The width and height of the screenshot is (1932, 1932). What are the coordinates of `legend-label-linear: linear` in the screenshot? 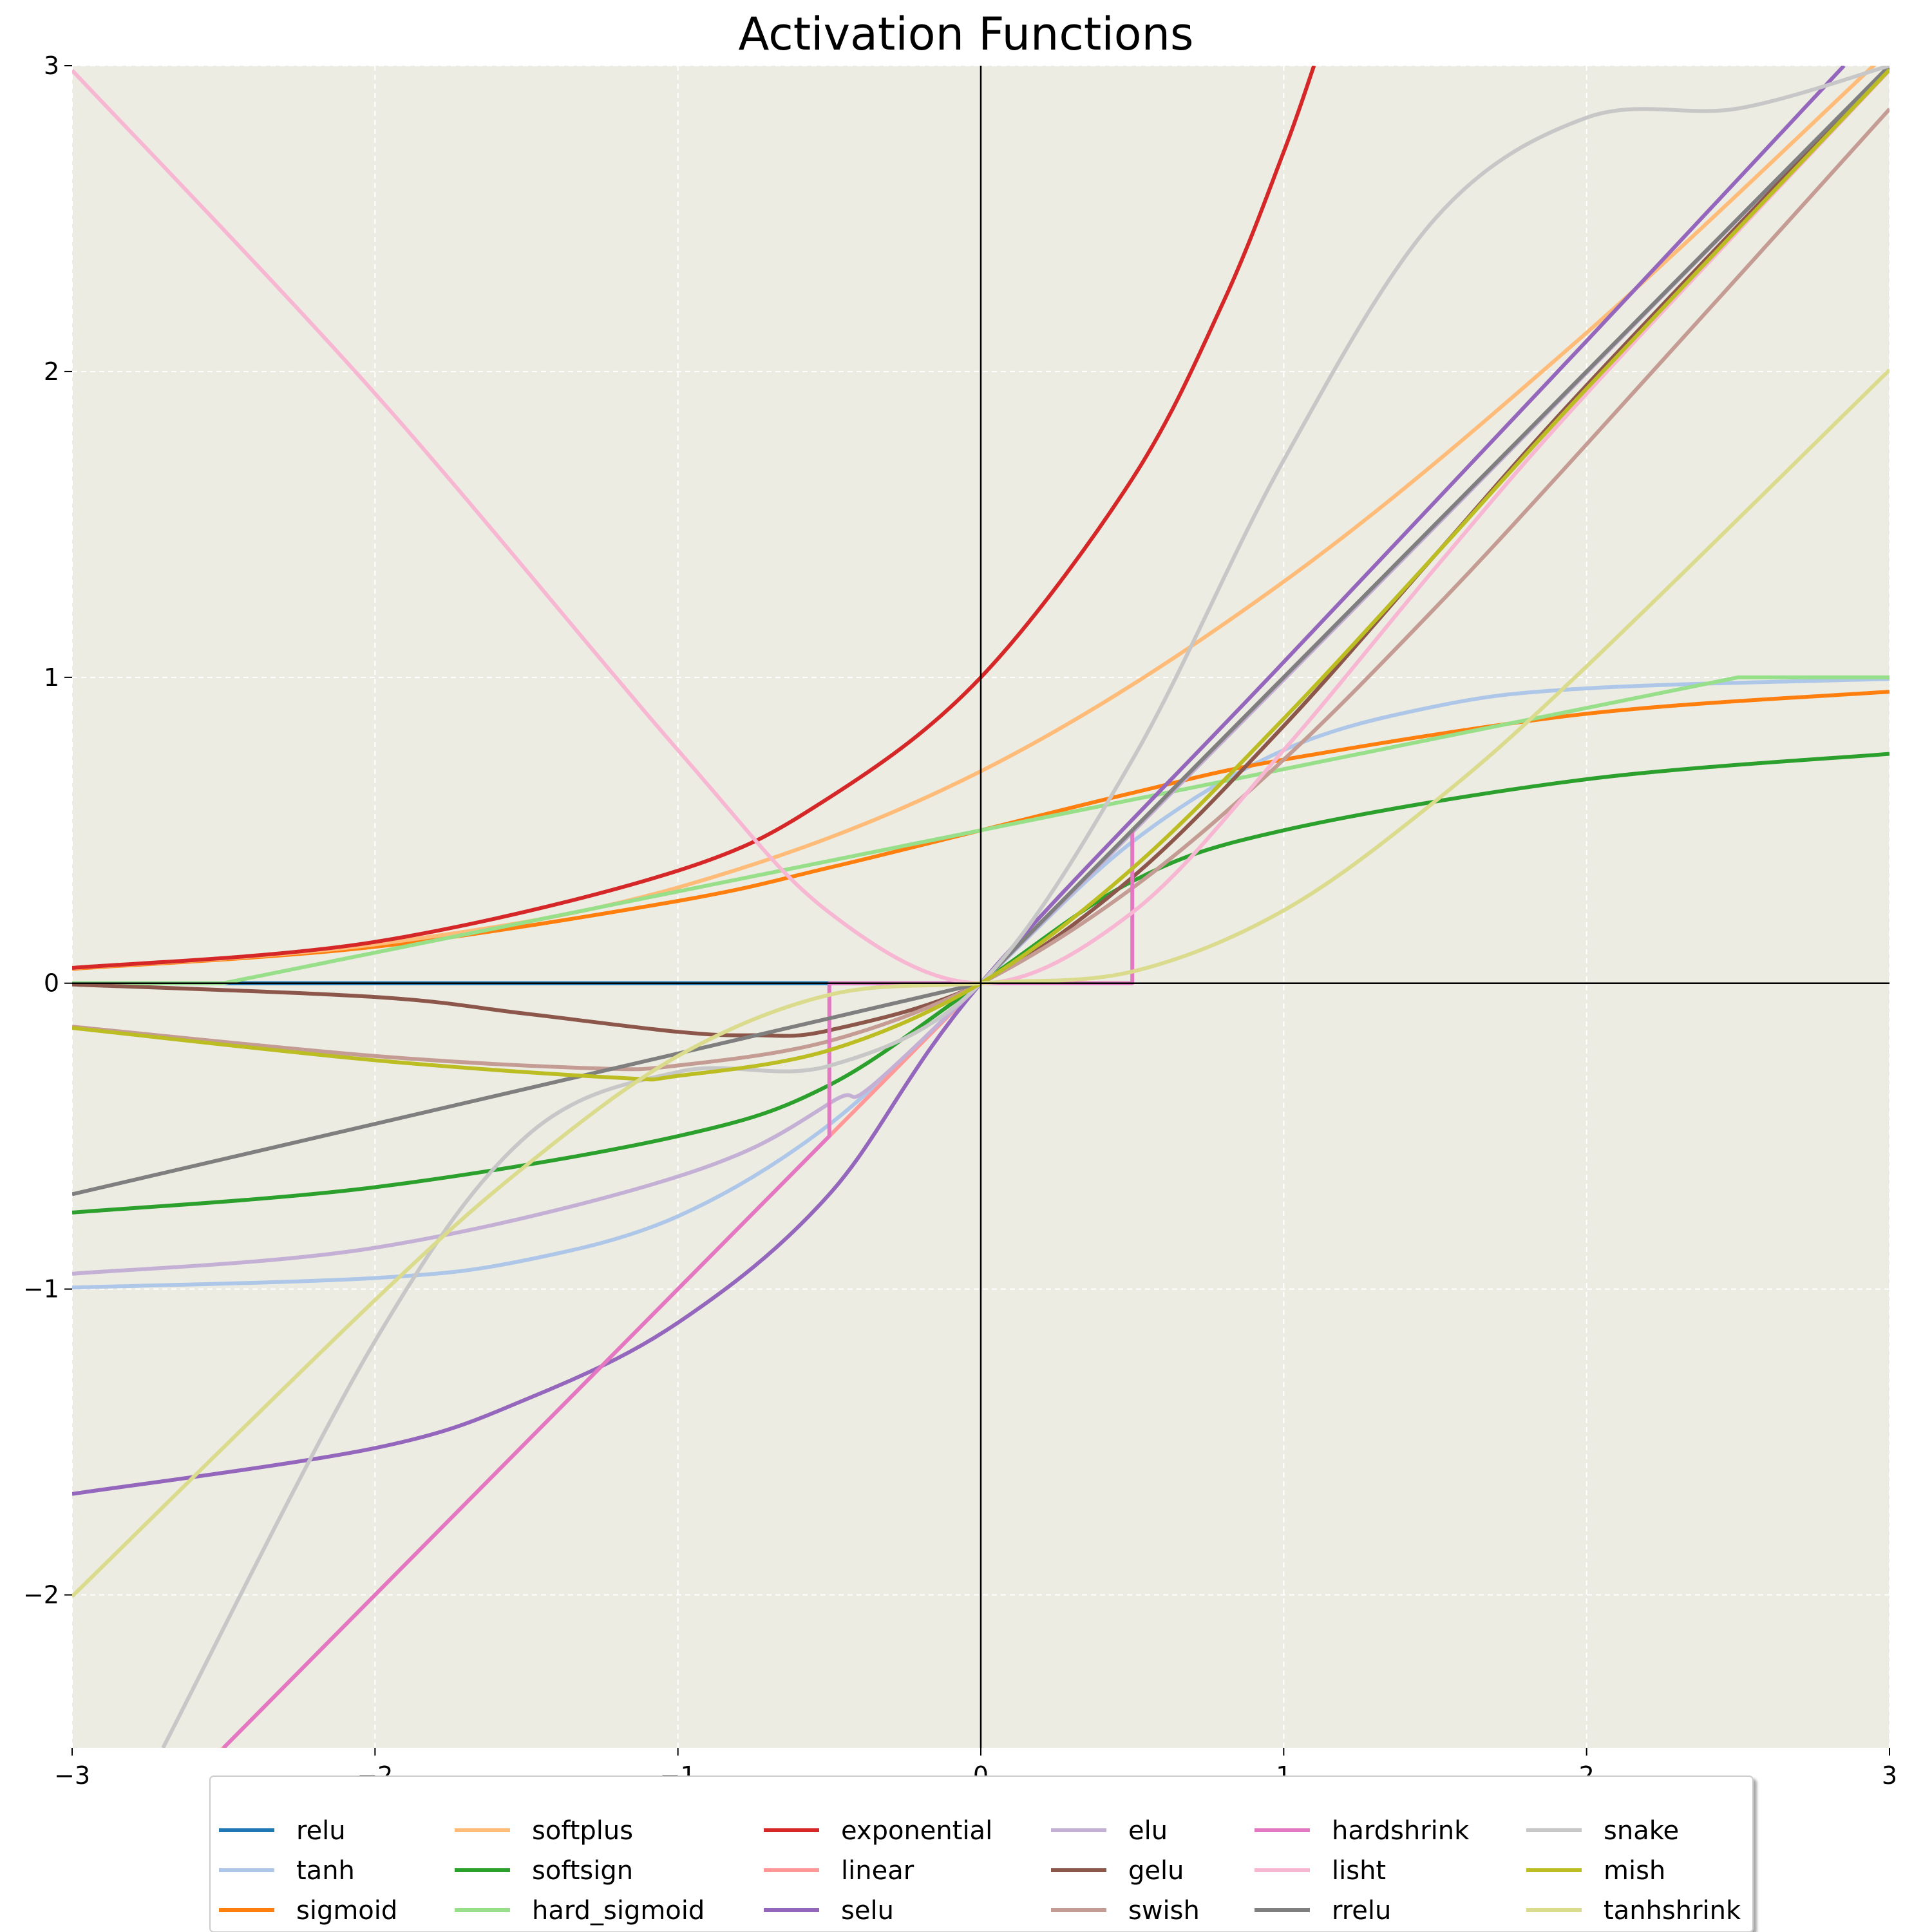 It's located at (878, 1871).